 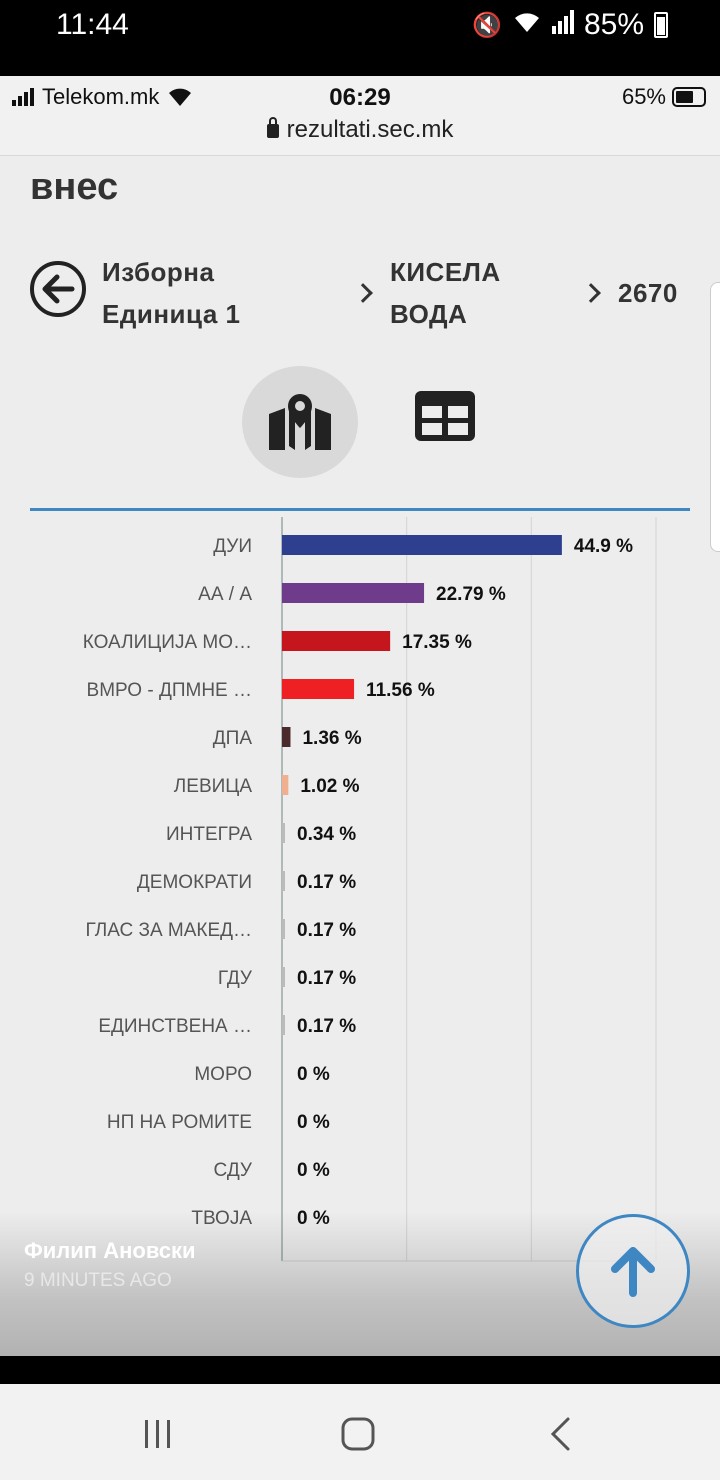 I want to click on category-label: СДУ, so click(x=233, y=1170).